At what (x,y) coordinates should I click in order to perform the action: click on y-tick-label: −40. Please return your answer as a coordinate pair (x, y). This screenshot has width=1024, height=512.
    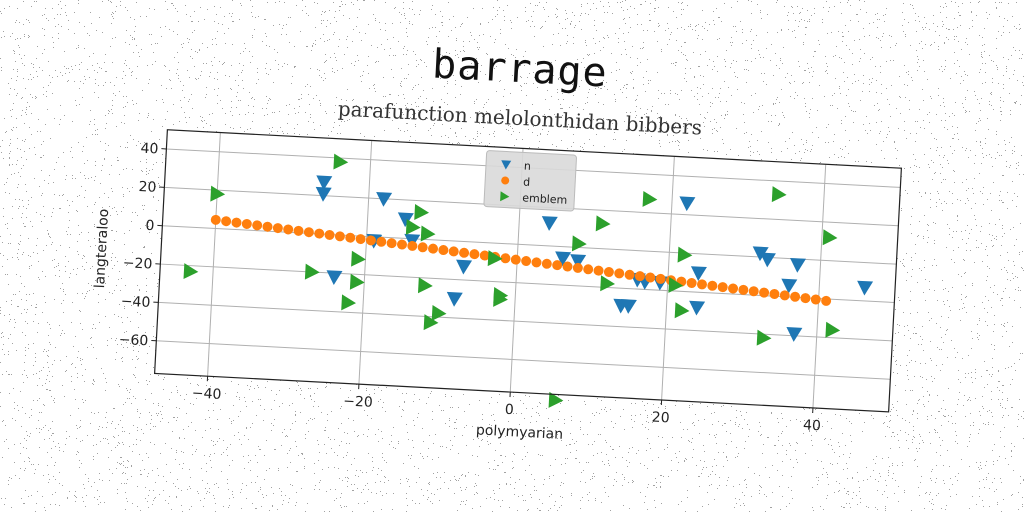
    Looking at the image, I should click on (135, 302).